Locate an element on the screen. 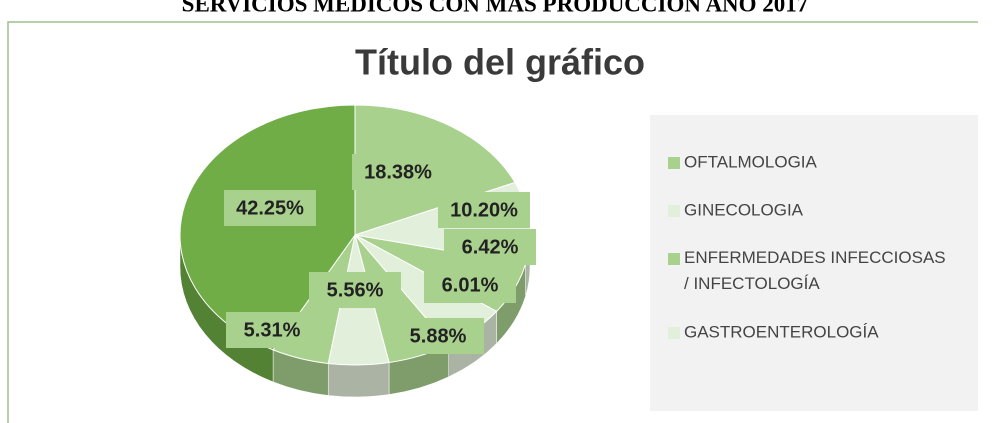 The height and width of the screenshot is (423, 992). data-label: 10.20% is located at coordinates (484, 210).